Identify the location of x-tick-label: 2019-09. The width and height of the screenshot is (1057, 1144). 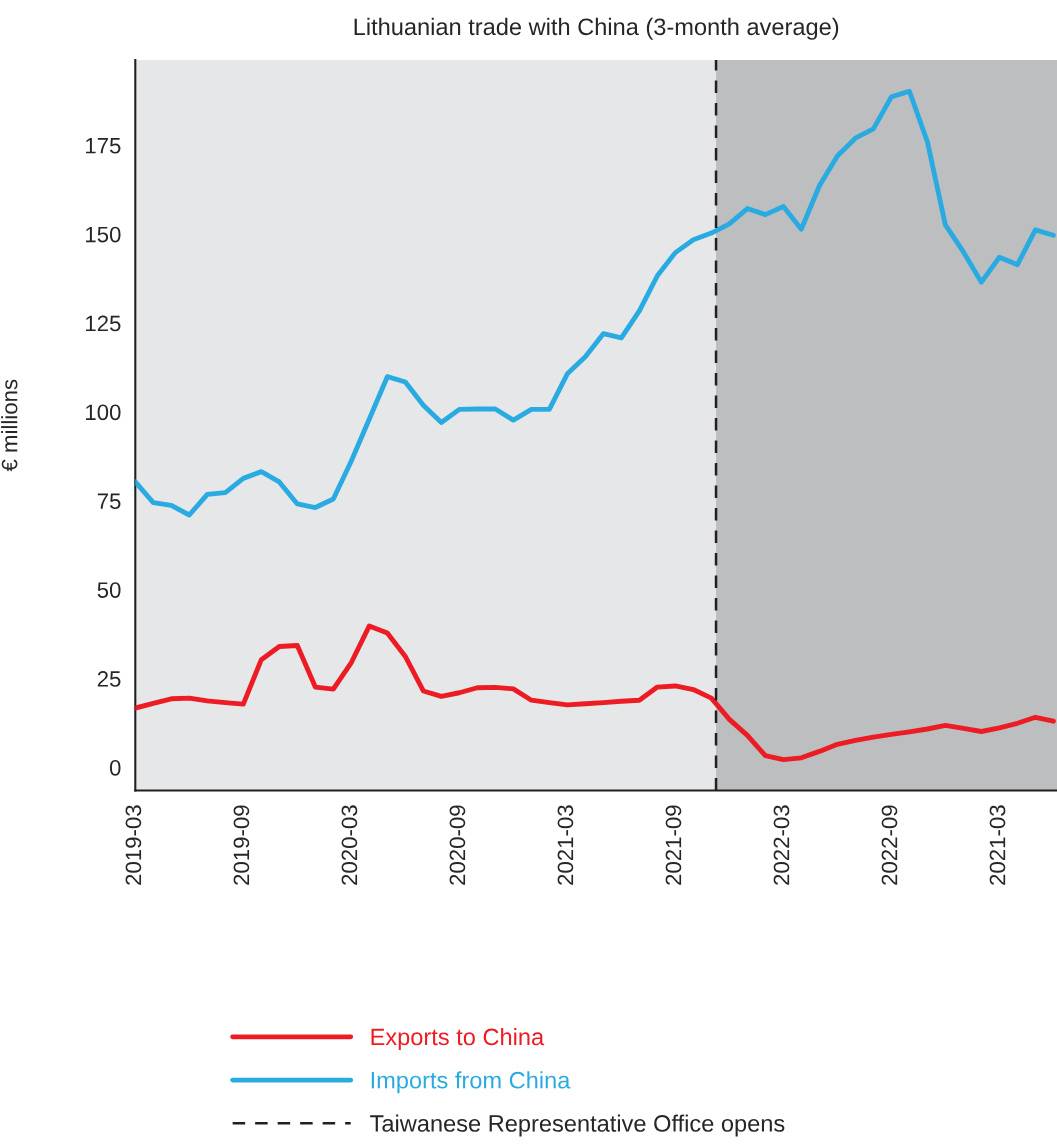
(241, 845).